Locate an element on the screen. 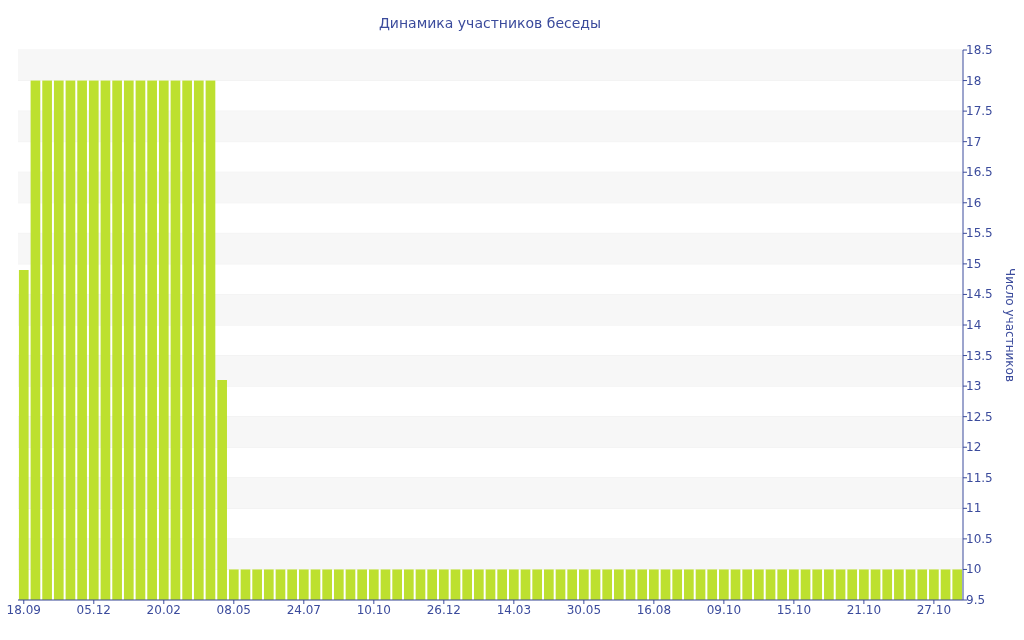  x-tick-label: 24.07 is located at coordinates (303, 610).